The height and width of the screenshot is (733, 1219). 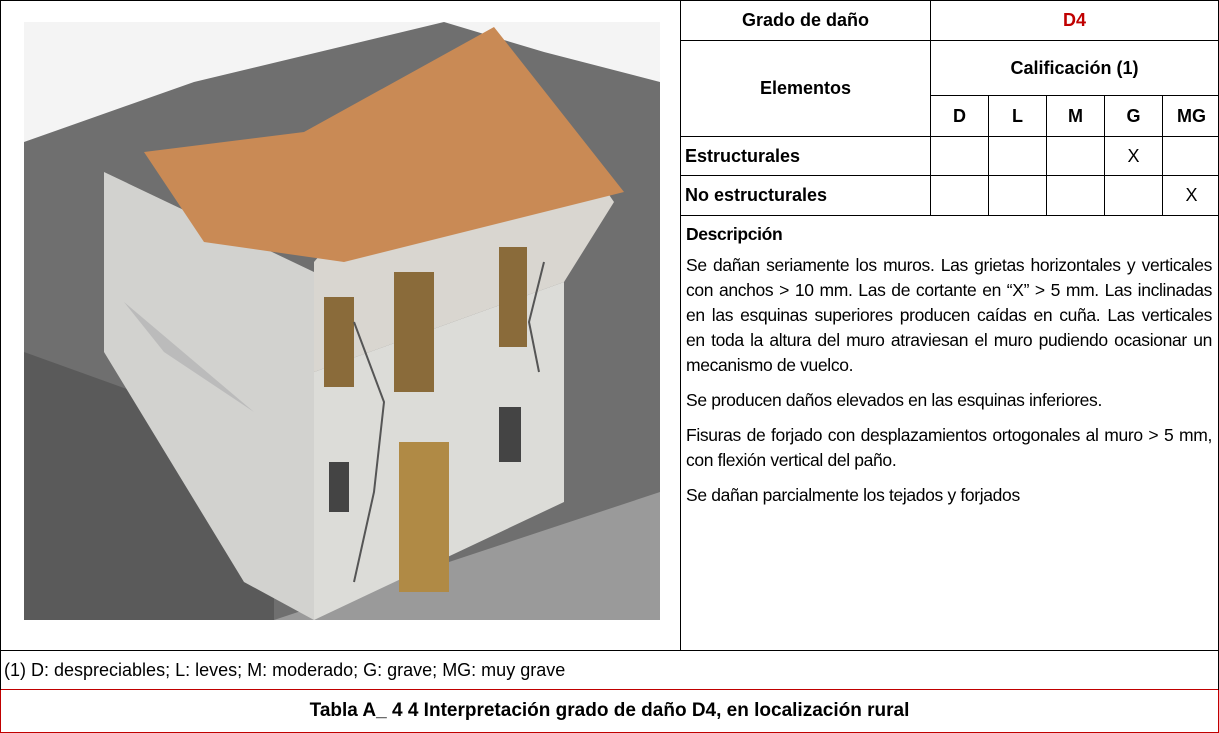 I want to click on damage-grade: D4, so click(x=1074, y=20).